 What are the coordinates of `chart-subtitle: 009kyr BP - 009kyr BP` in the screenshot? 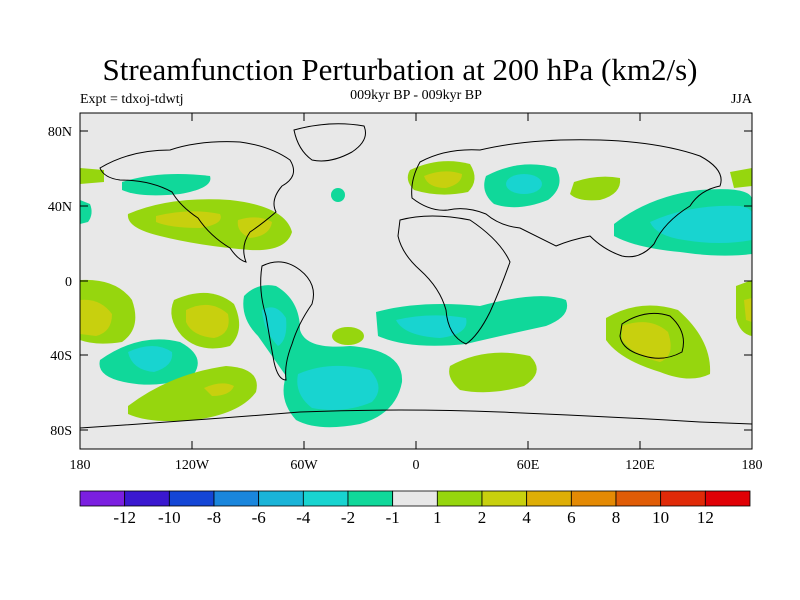 It's located at (416, 95).